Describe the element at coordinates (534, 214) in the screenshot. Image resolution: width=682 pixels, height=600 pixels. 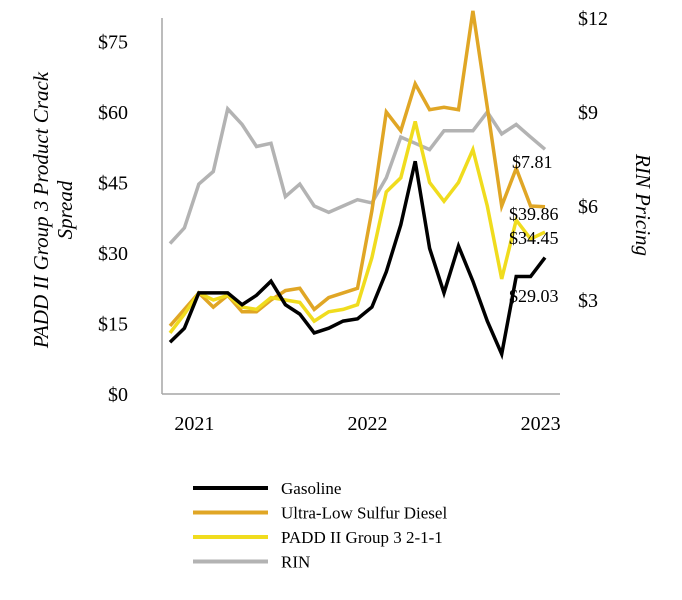
I see `end-value-label: $39.86` at that location.